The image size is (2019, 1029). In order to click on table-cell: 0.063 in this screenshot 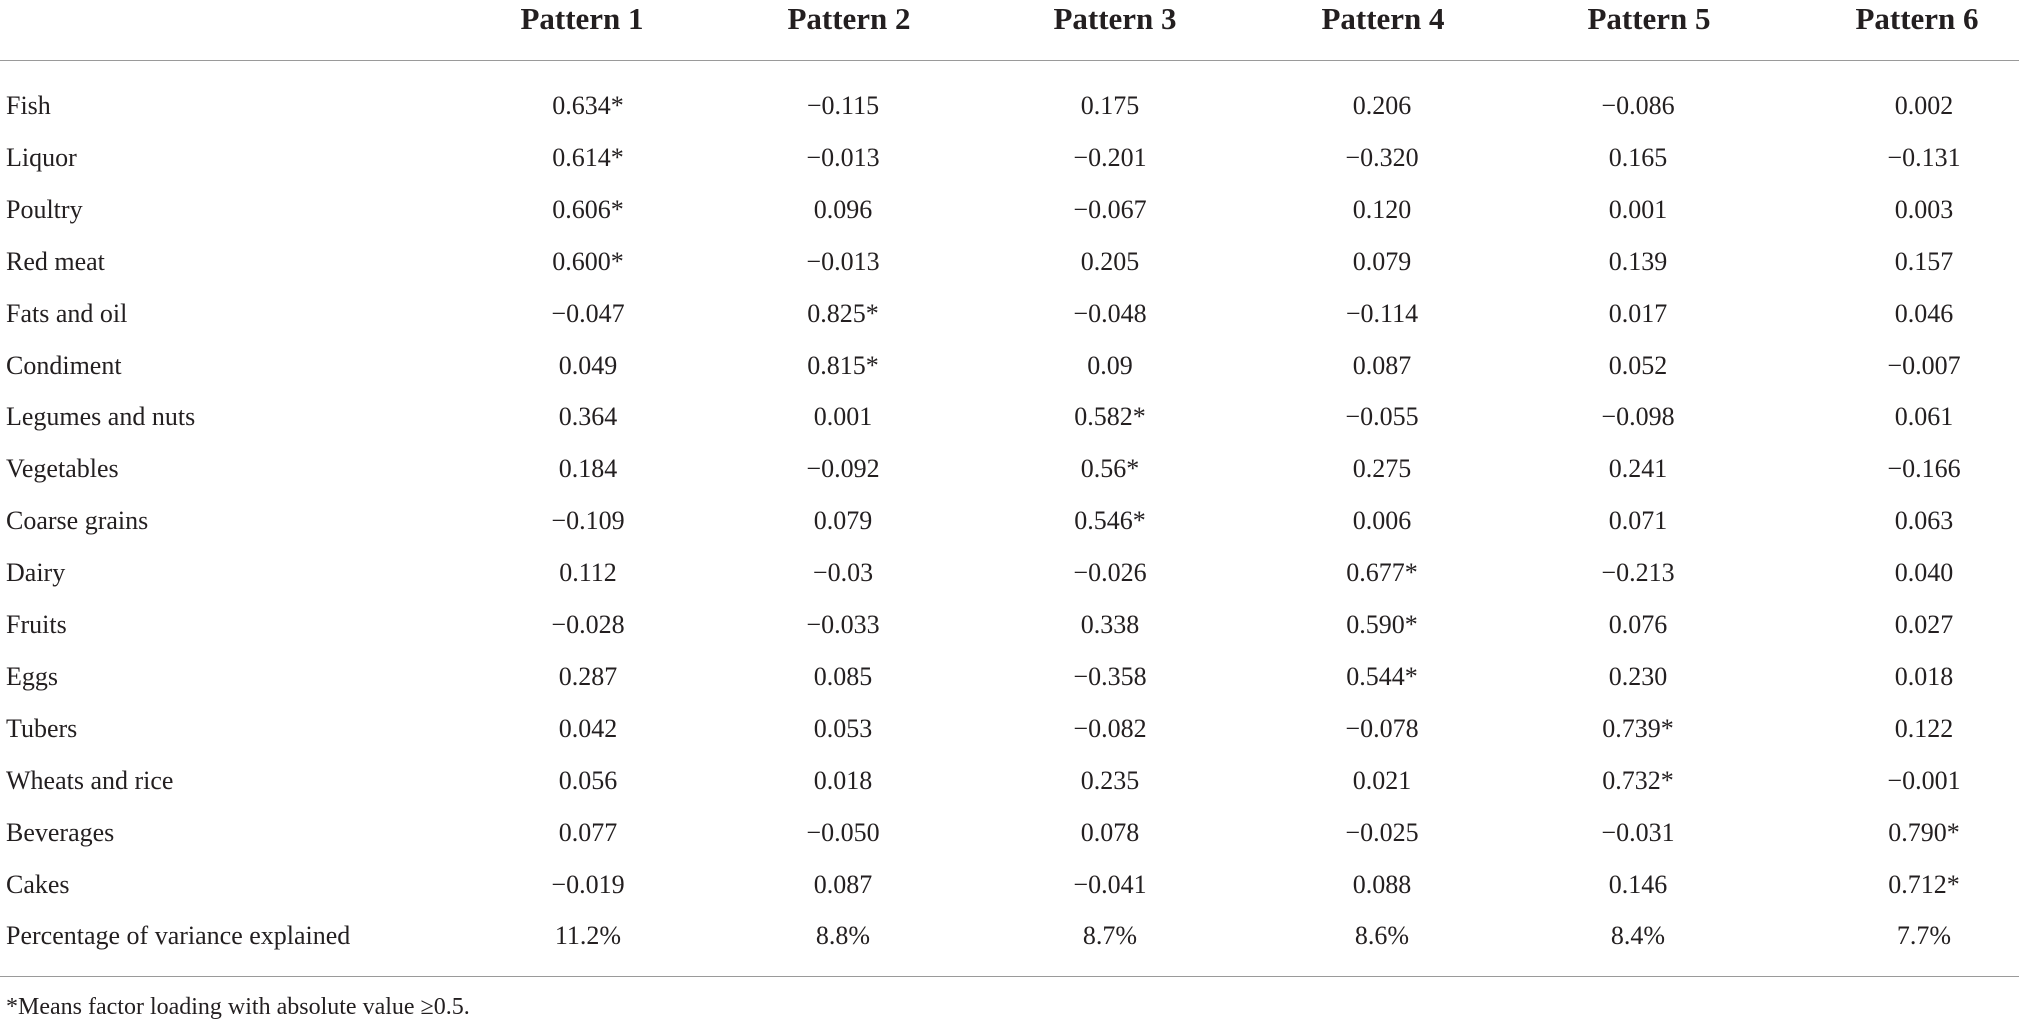, I will do `click(1924, 521)`.